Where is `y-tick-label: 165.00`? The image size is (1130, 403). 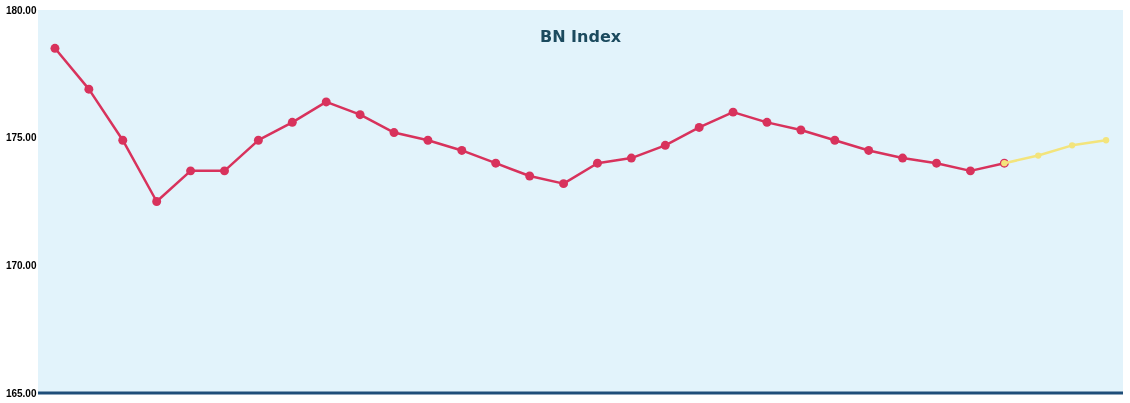
y-tick-label: 165.00 is located at coordinates (21, 393).